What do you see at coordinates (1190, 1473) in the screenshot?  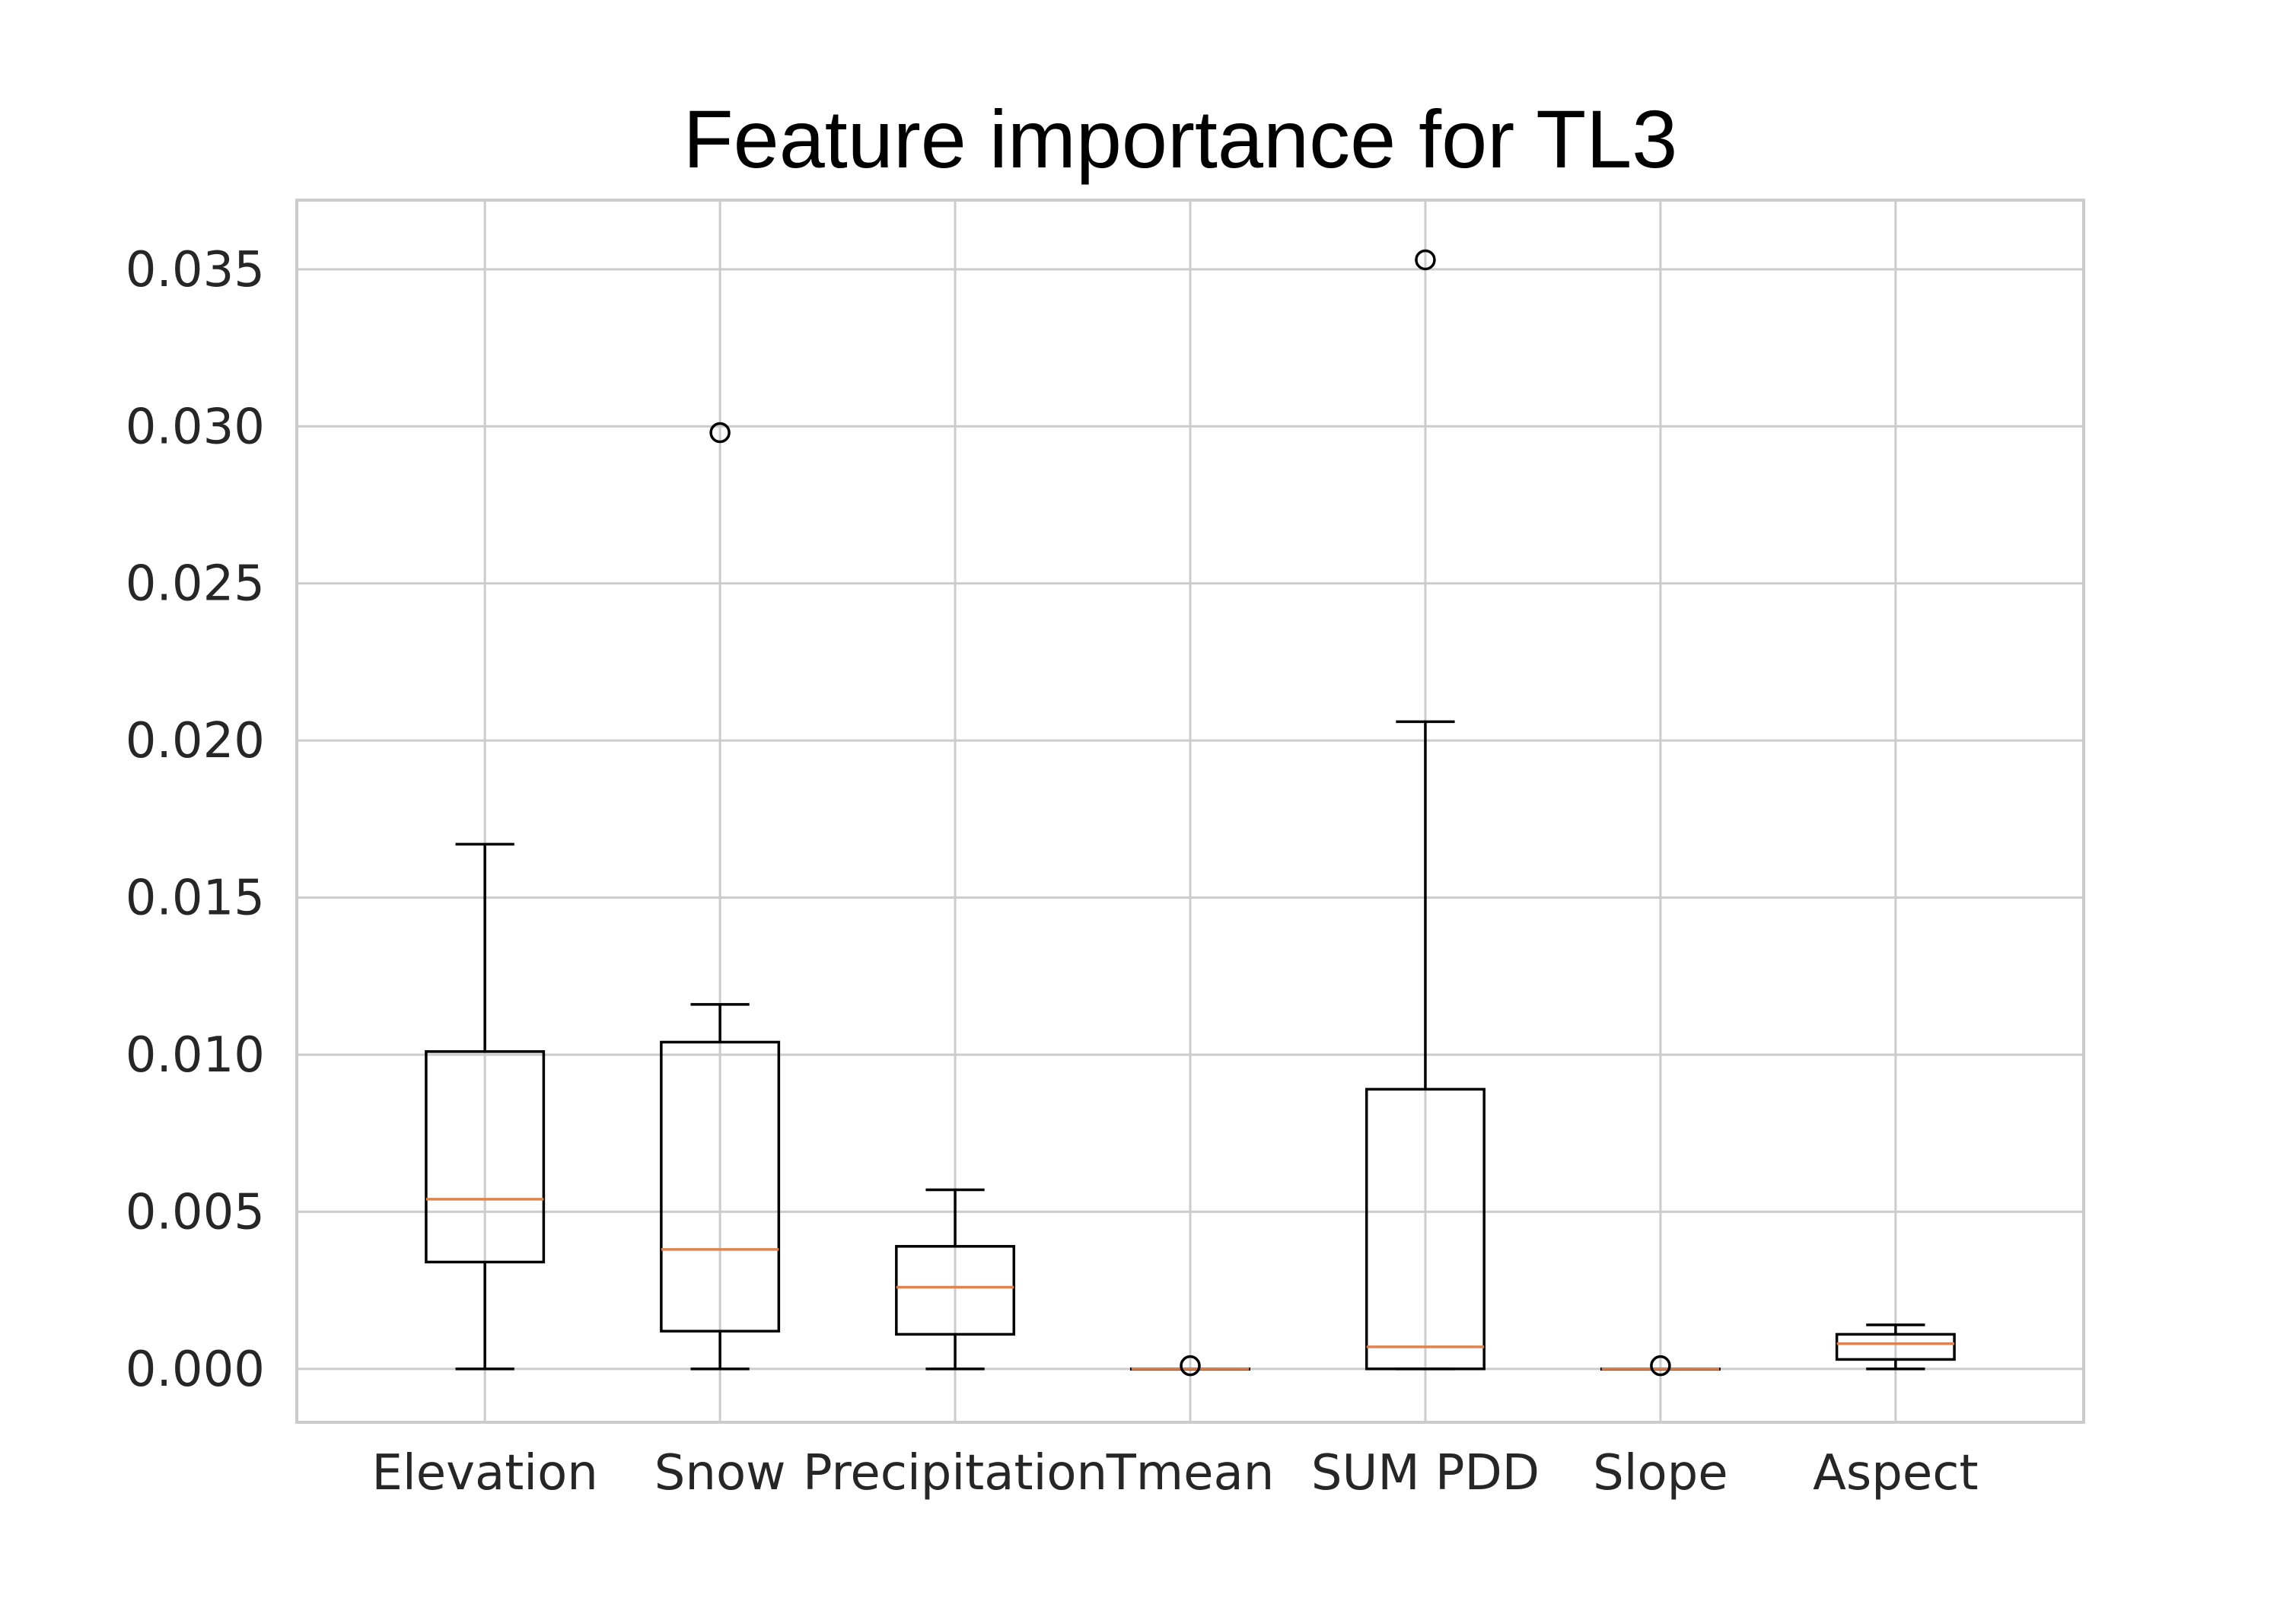 I see `x-tick-label: Tmean` at bounding box center [1190, 1473].